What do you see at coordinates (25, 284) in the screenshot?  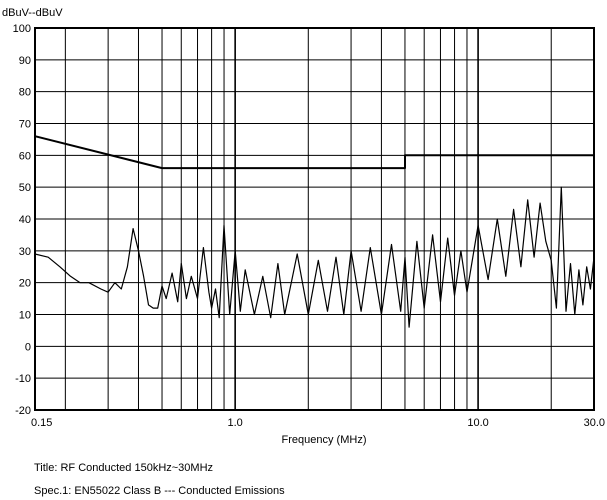 I see `y-tick-label: 20` at bounding box center [25, 284].